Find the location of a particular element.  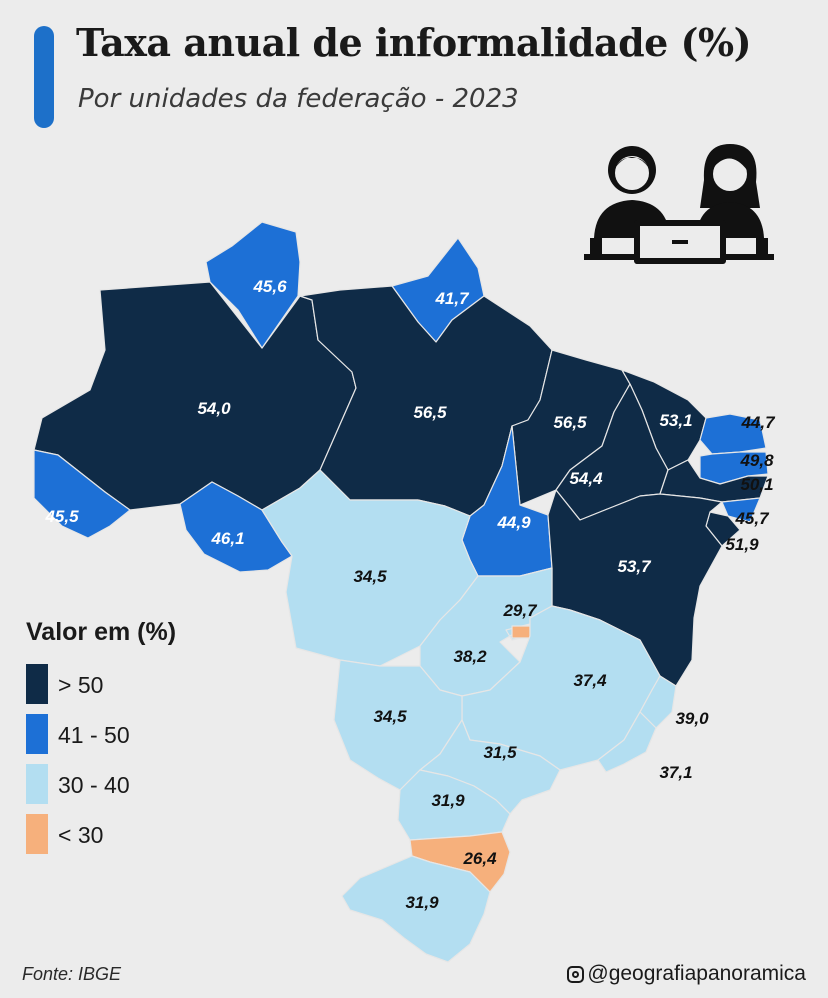

state-value-label: 31,5 is located at coordinates (500, 752).